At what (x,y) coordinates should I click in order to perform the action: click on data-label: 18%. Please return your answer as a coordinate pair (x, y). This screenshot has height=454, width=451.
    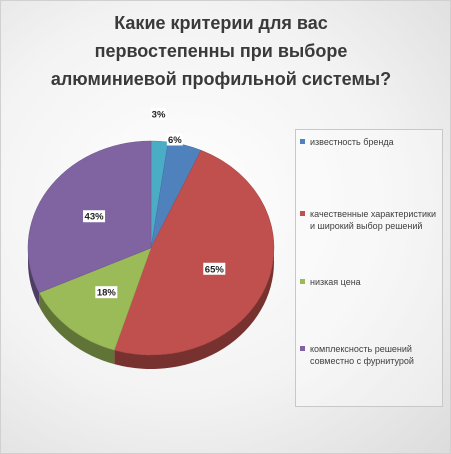
    Looking at the image, I should click on (107, 293).